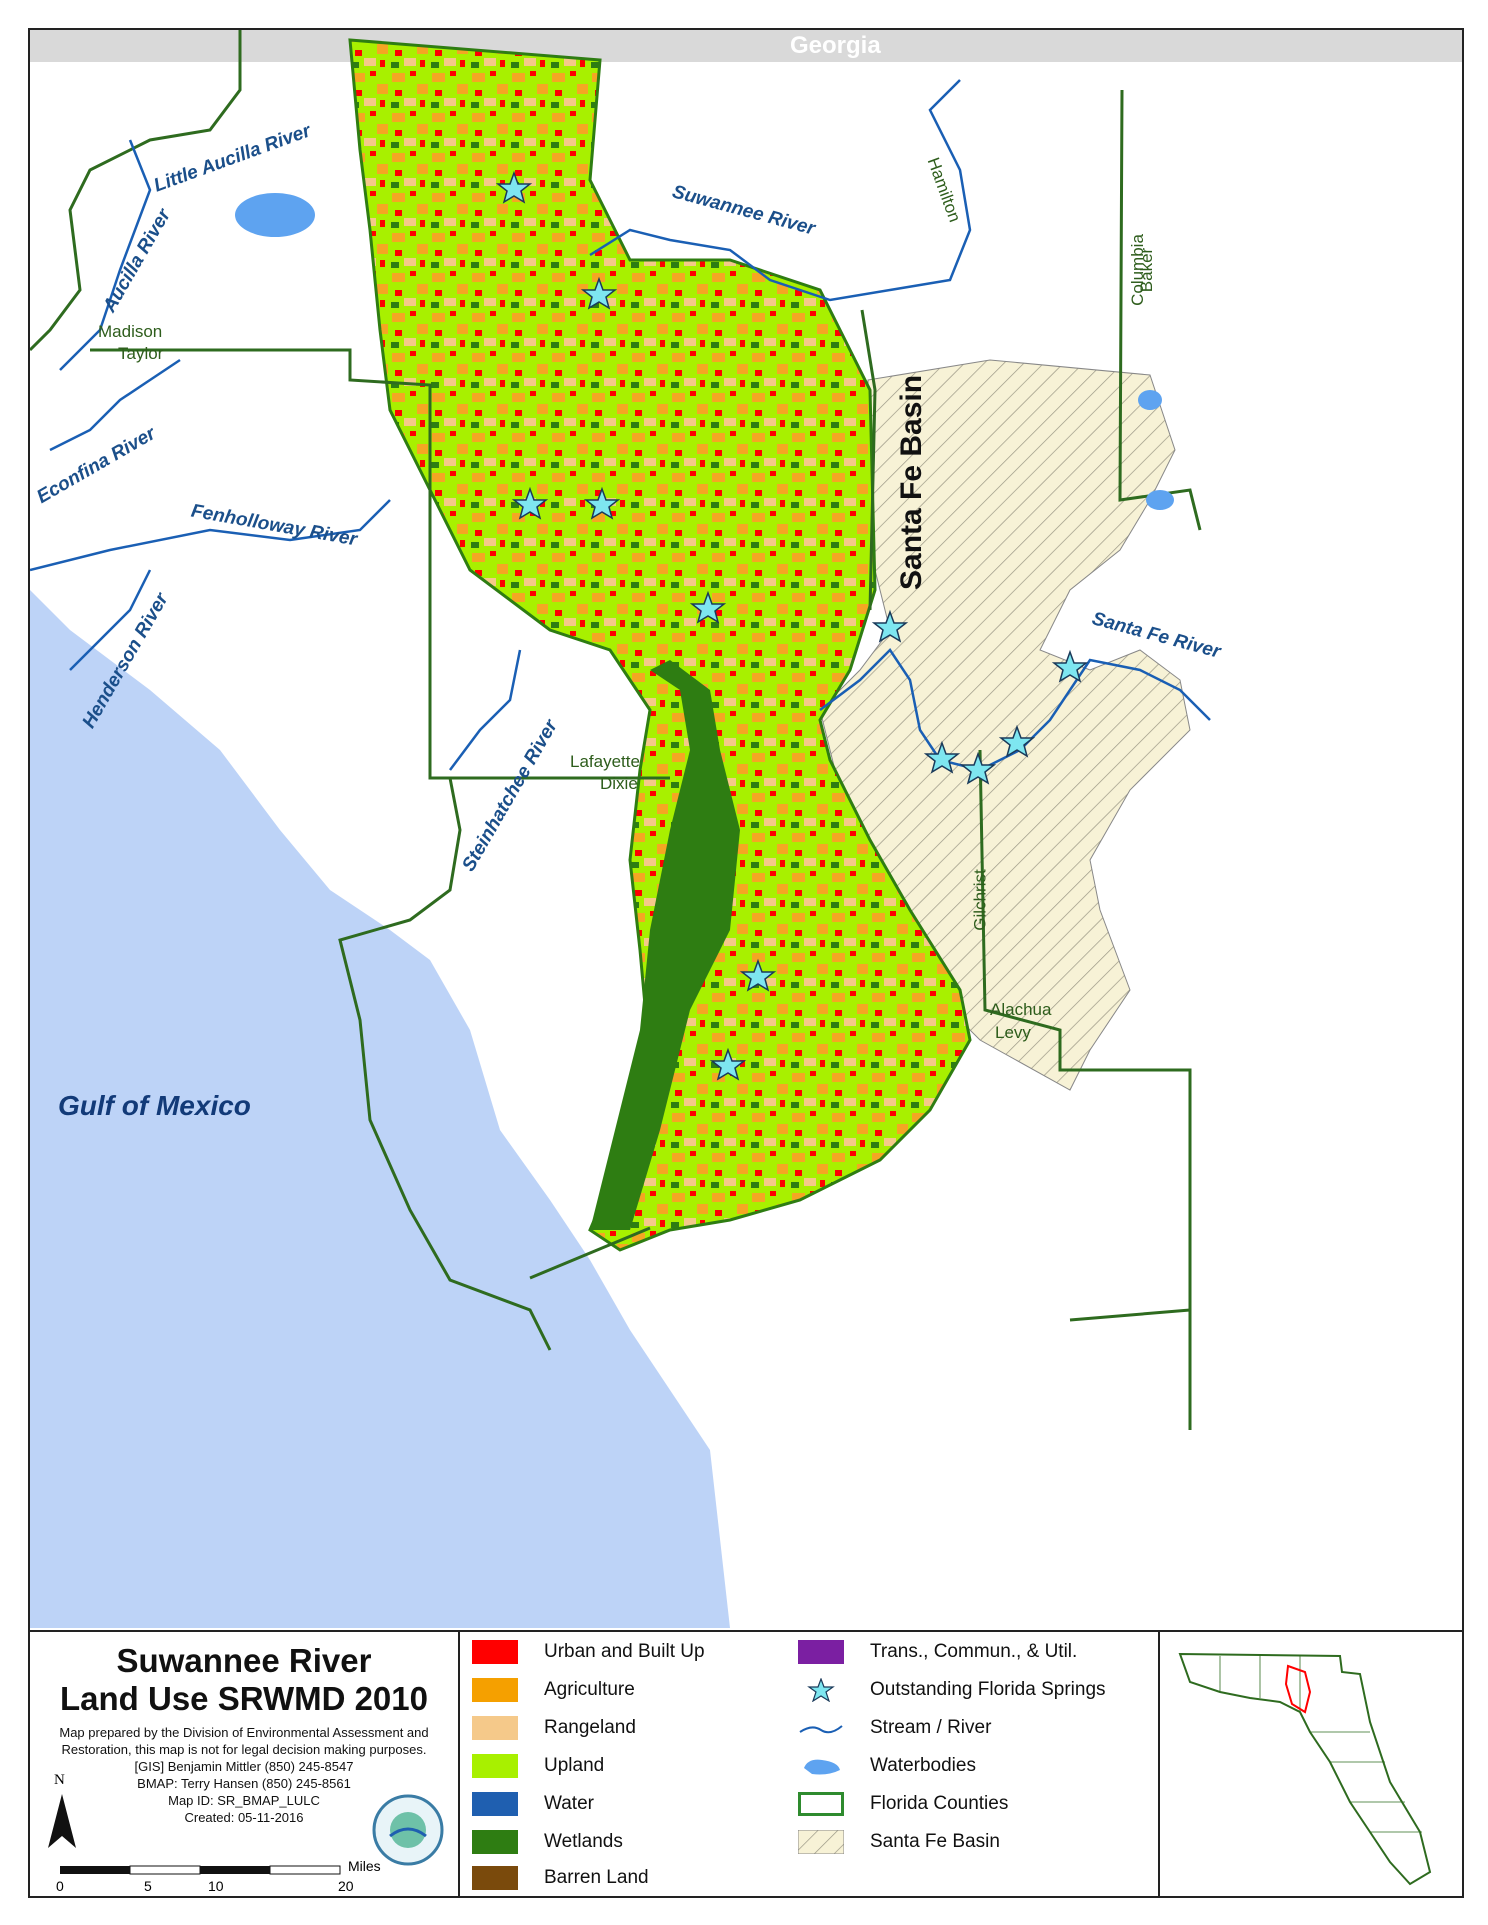 This screenshot has height=1925, width=1488. What do you see at coordinates (408, 1830) in the screenshot?
I see `dep-seal-icon` at bounding box center [408, 1830].